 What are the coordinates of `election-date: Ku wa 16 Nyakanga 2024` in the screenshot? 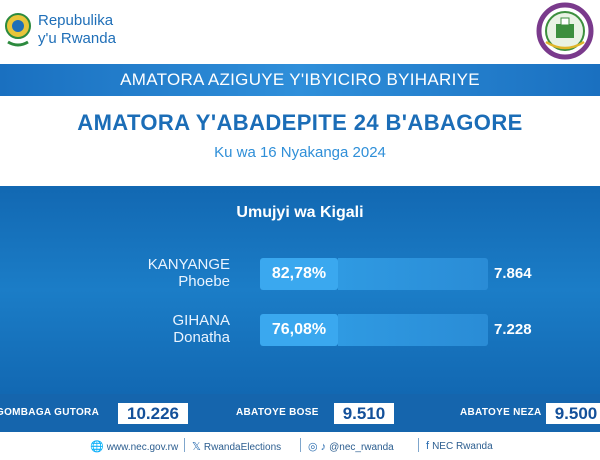 It's located at (300, 152).